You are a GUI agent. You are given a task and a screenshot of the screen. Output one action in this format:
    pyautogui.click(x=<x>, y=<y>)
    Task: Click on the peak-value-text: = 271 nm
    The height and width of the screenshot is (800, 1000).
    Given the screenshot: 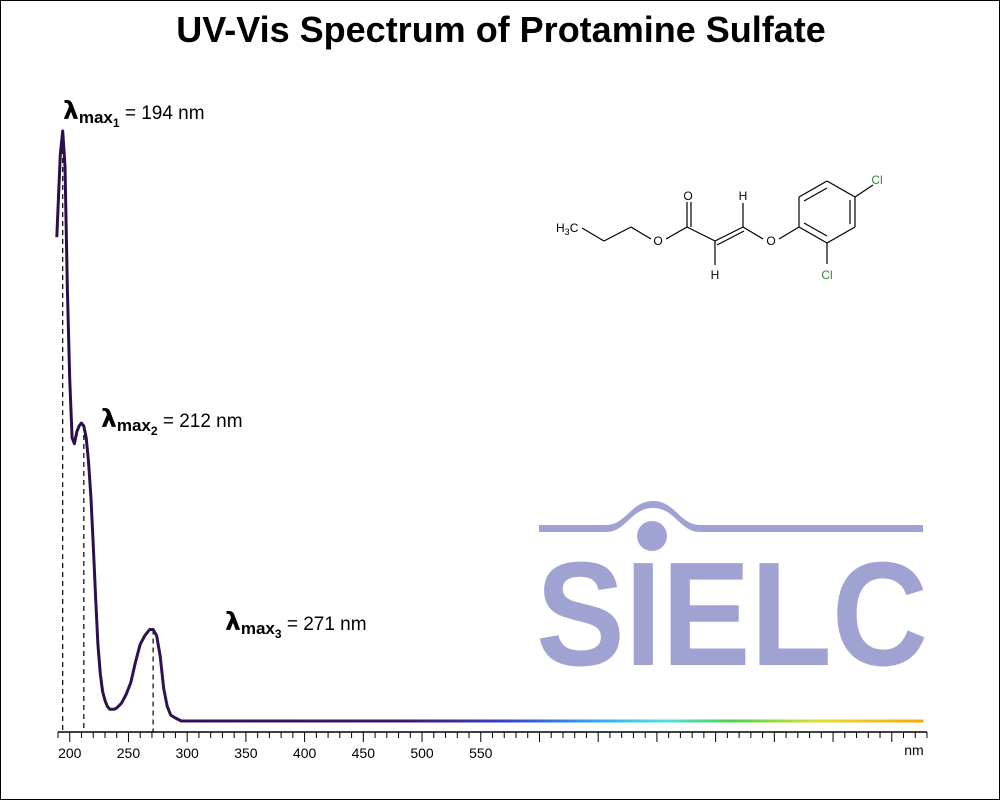 What is the action you would take?
    pyautogui.click(x=324, y=624)
    